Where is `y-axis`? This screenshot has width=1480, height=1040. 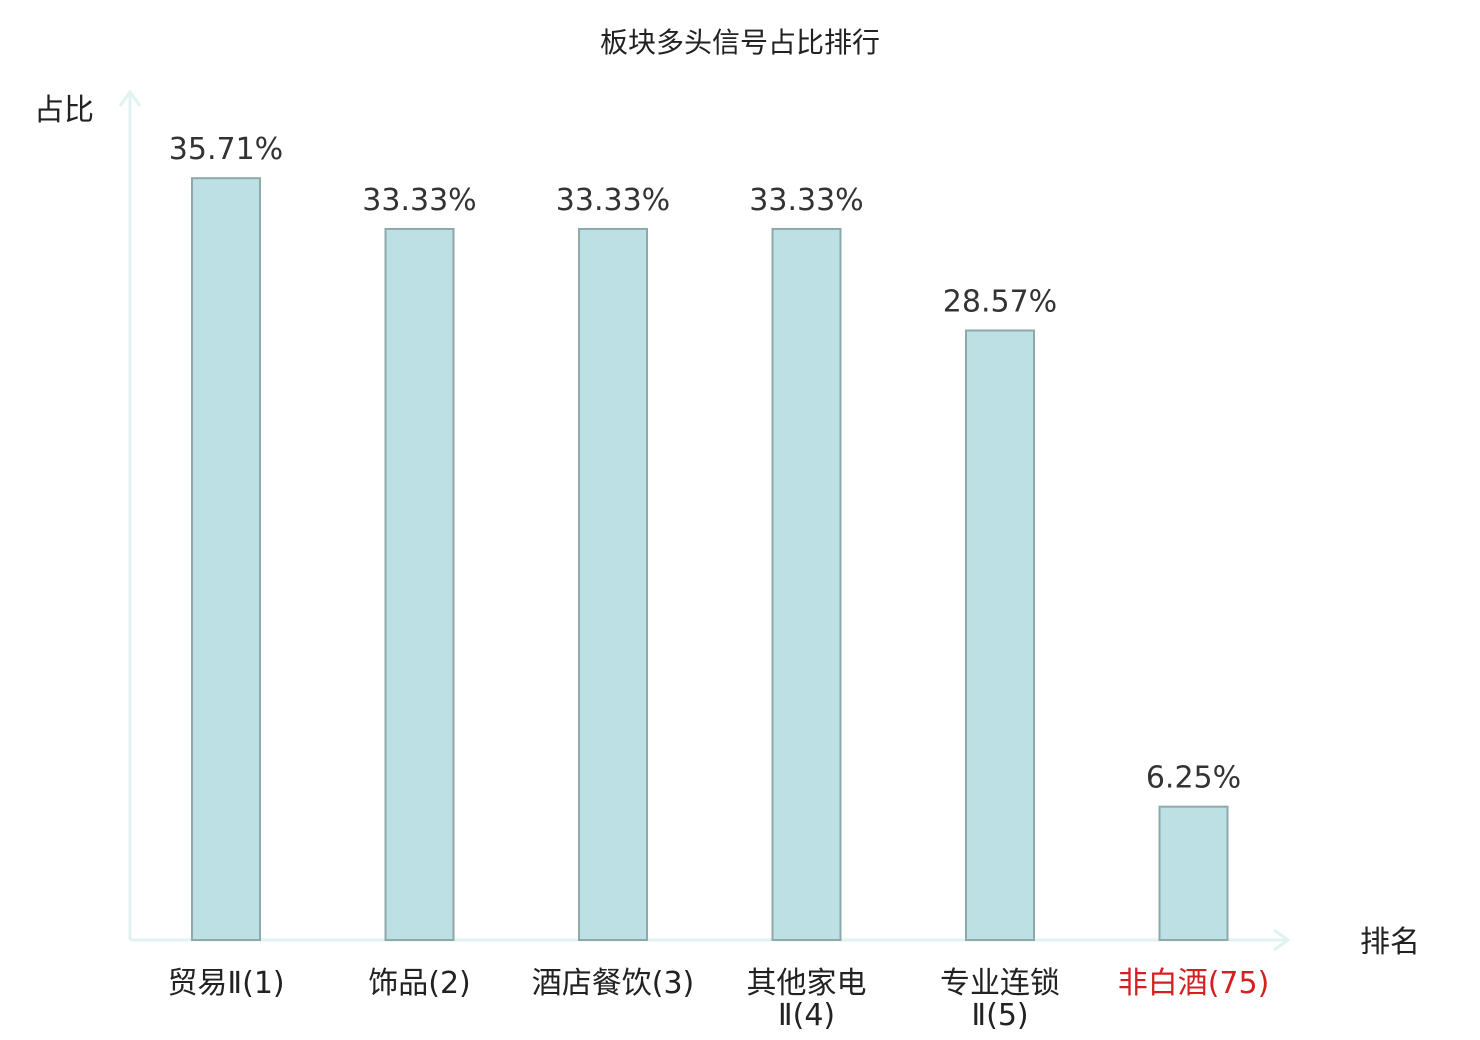 y-axis is located at coordinates (130, 514).